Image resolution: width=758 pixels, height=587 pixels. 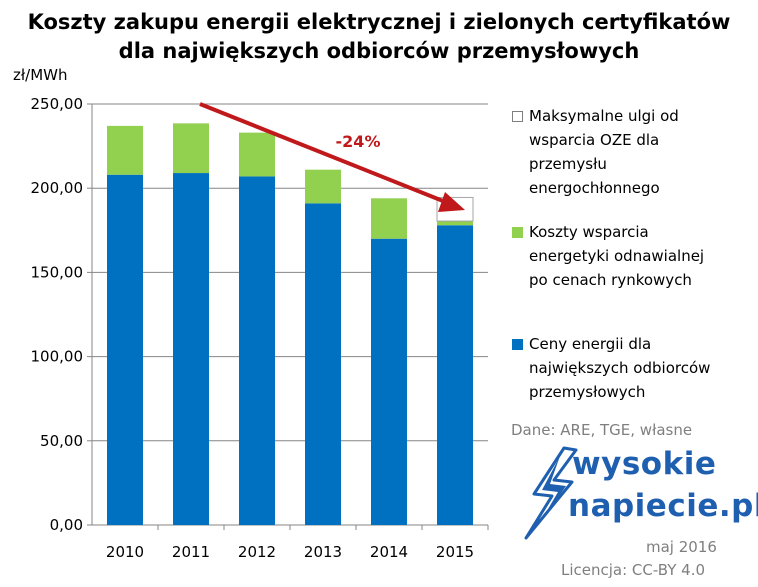 What do you see at coordinates (451, 202) in the screenshot?
I see `trend-arrowhead` at bounding box center [451, 202].